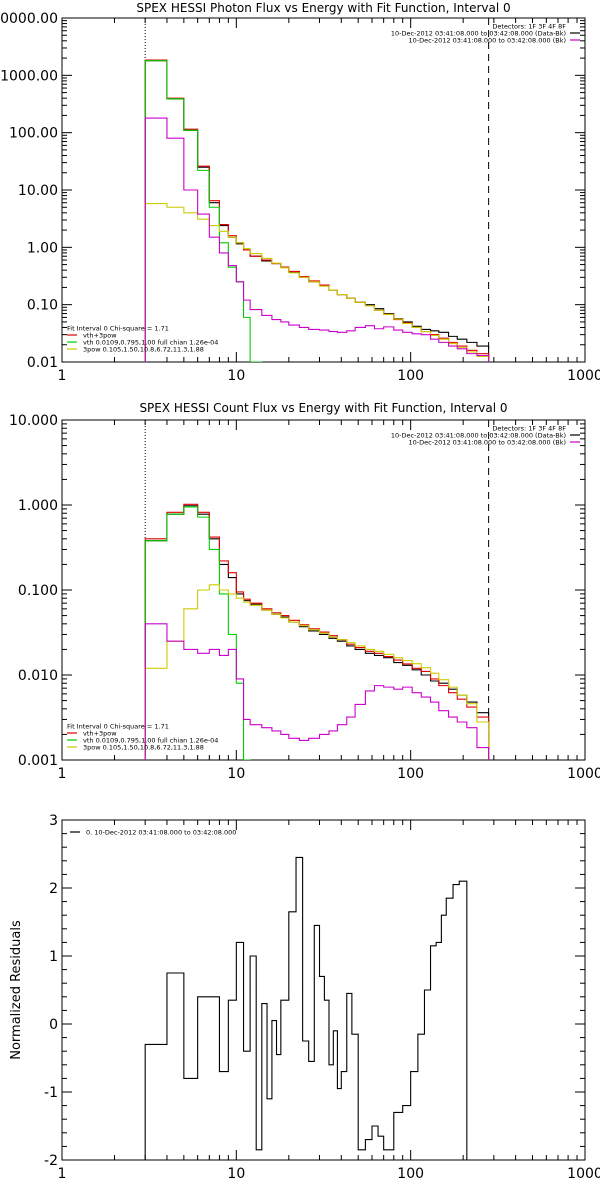  I want to click on y-tick-label: 0.100, so click(38, 591).